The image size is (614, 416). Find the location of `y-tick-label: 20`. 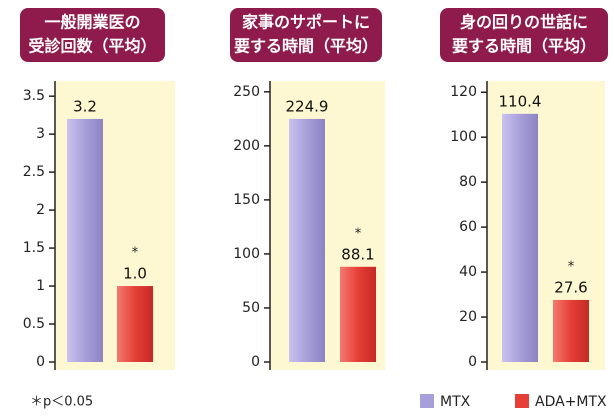

y-tick-label: 20 is located at coordinates (468, 317).